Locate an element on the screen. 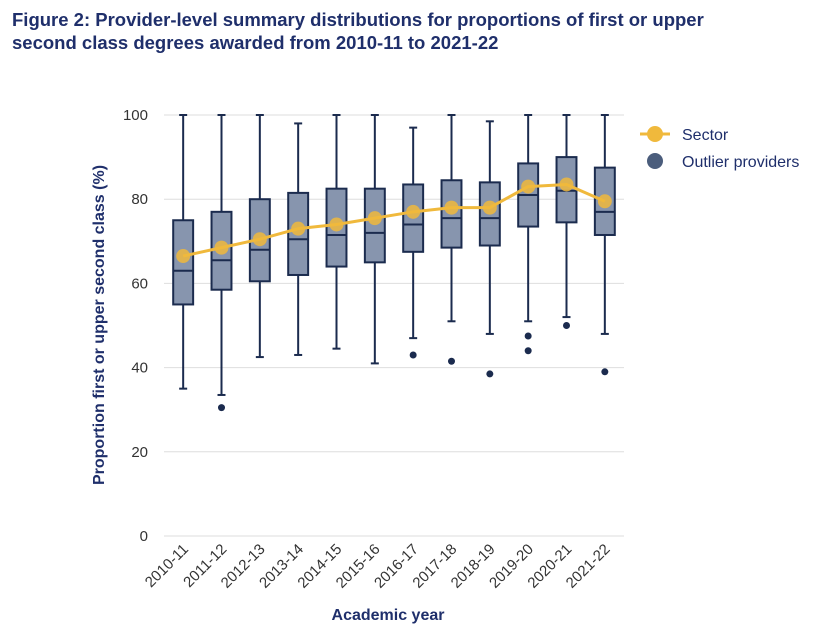 This screenshot has height=634, width=825. legend: Sector Outlier providers is located at coordinates (719, 148).